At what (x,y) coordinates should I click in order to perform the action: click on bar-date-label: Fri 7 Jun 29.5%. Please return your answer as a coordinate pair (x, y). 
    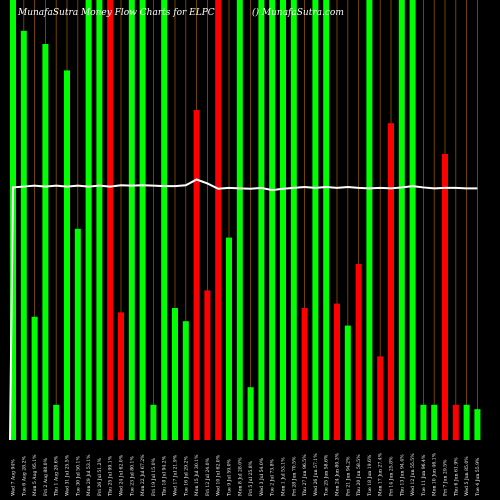
    Looking at the image, I should click on (446, 477).